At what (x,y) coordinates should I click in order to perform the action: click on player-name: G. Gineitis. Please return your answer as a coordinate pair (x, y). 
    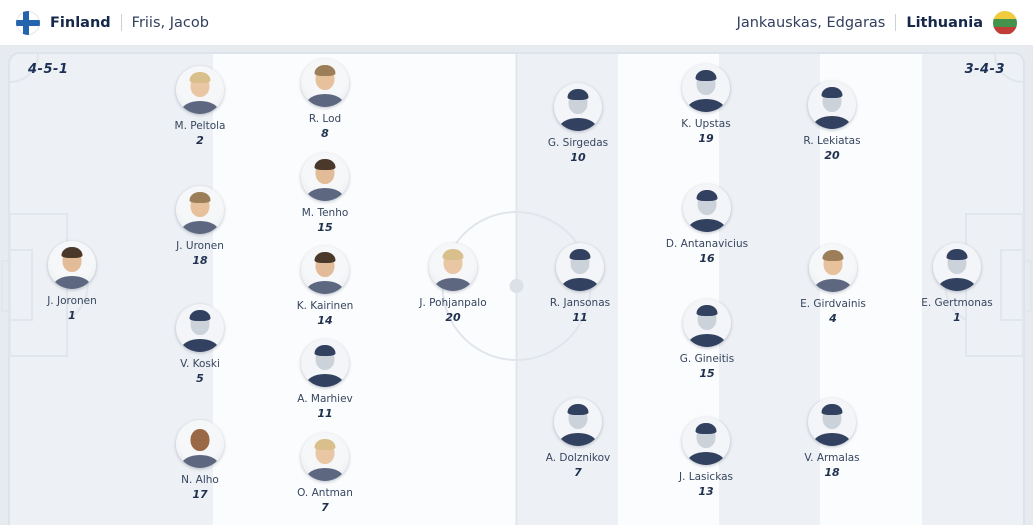
    Looking at the image, I should click on (707, 359).